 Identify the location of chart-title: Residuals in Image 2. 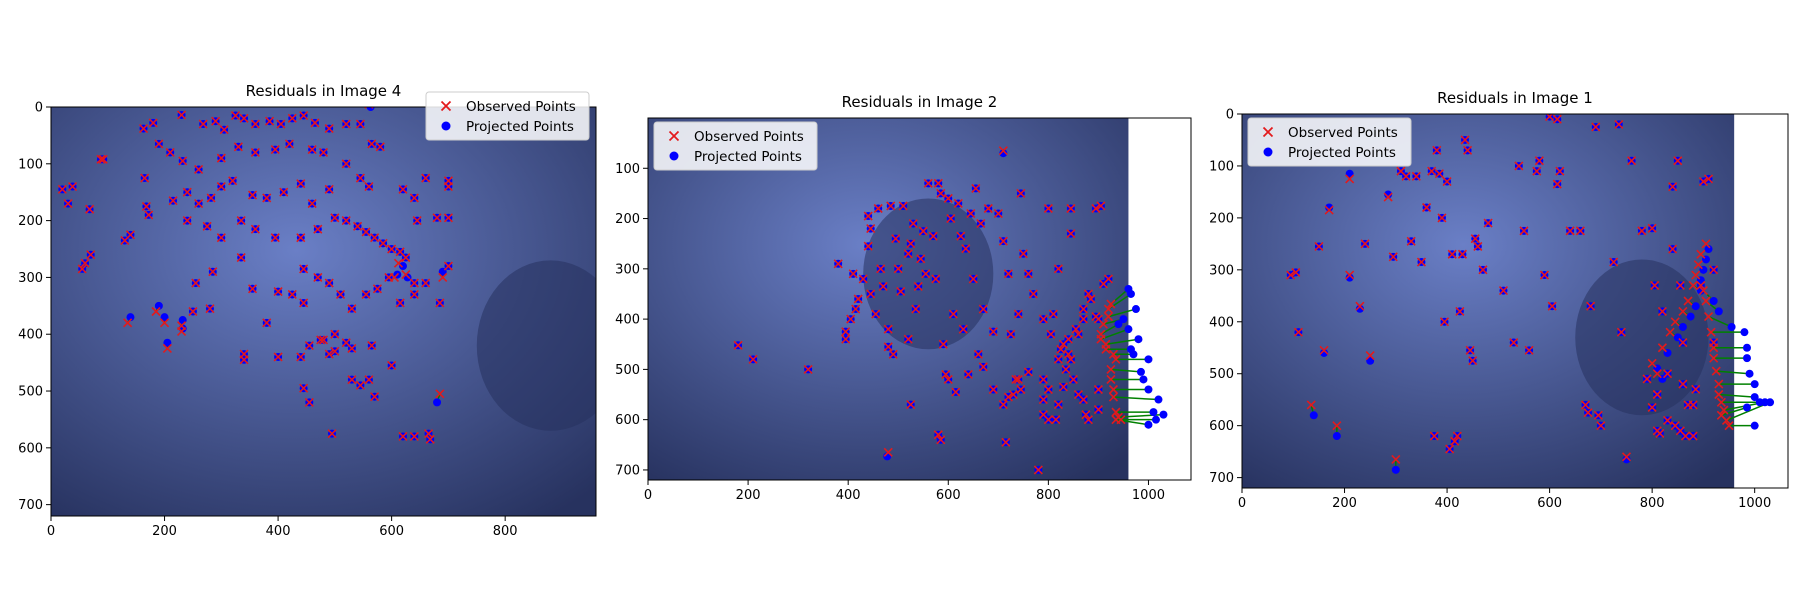
(920, 102).